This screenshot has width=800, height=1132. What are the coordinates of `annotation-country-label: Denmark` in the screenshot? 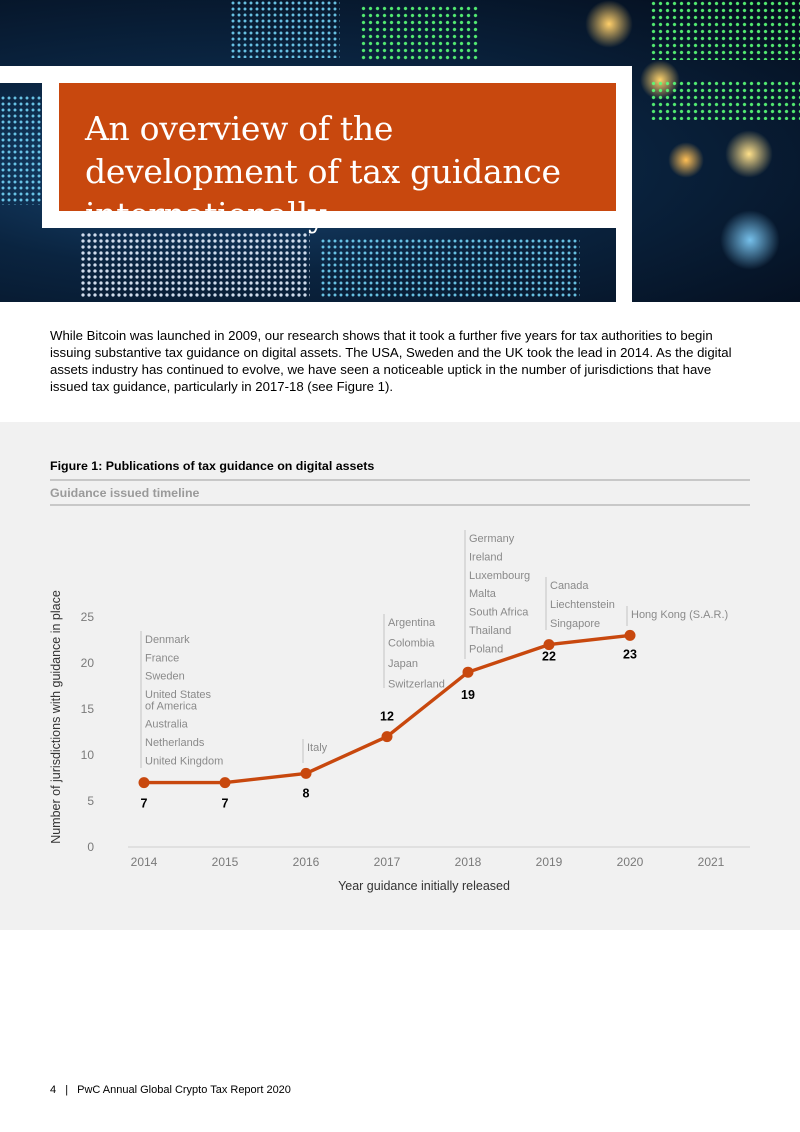 It's located at (167, 640).